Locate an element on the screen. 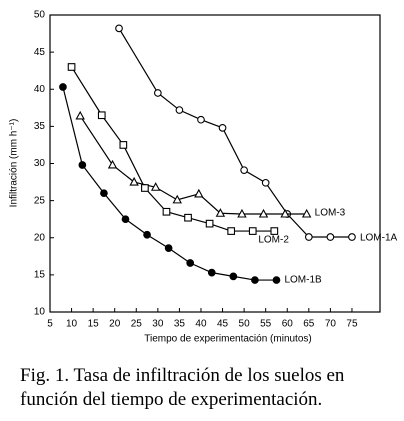  x-tick-label: 25 is located at coordinates (137, 324).